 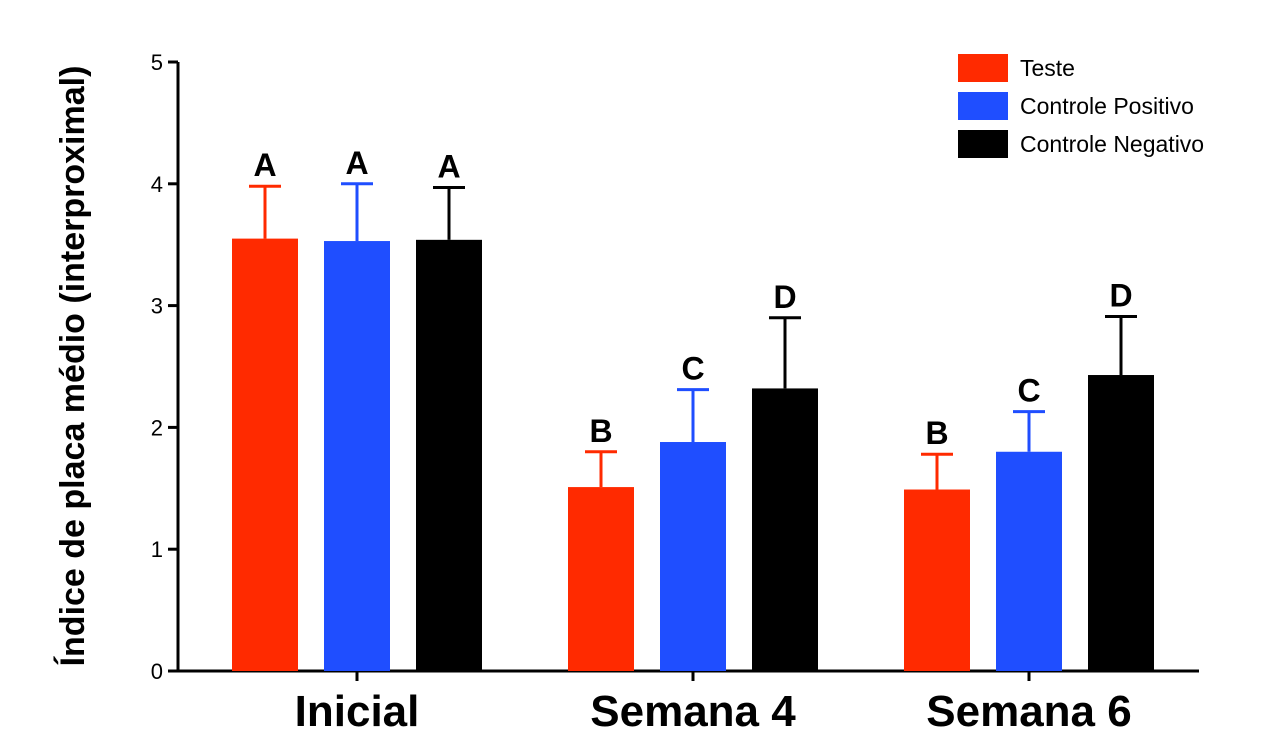 What do you see at coordinates (1112, 144) in the screenshot?
I see `legend-label: Controle Negativo` at bounding box center [1112, 144].